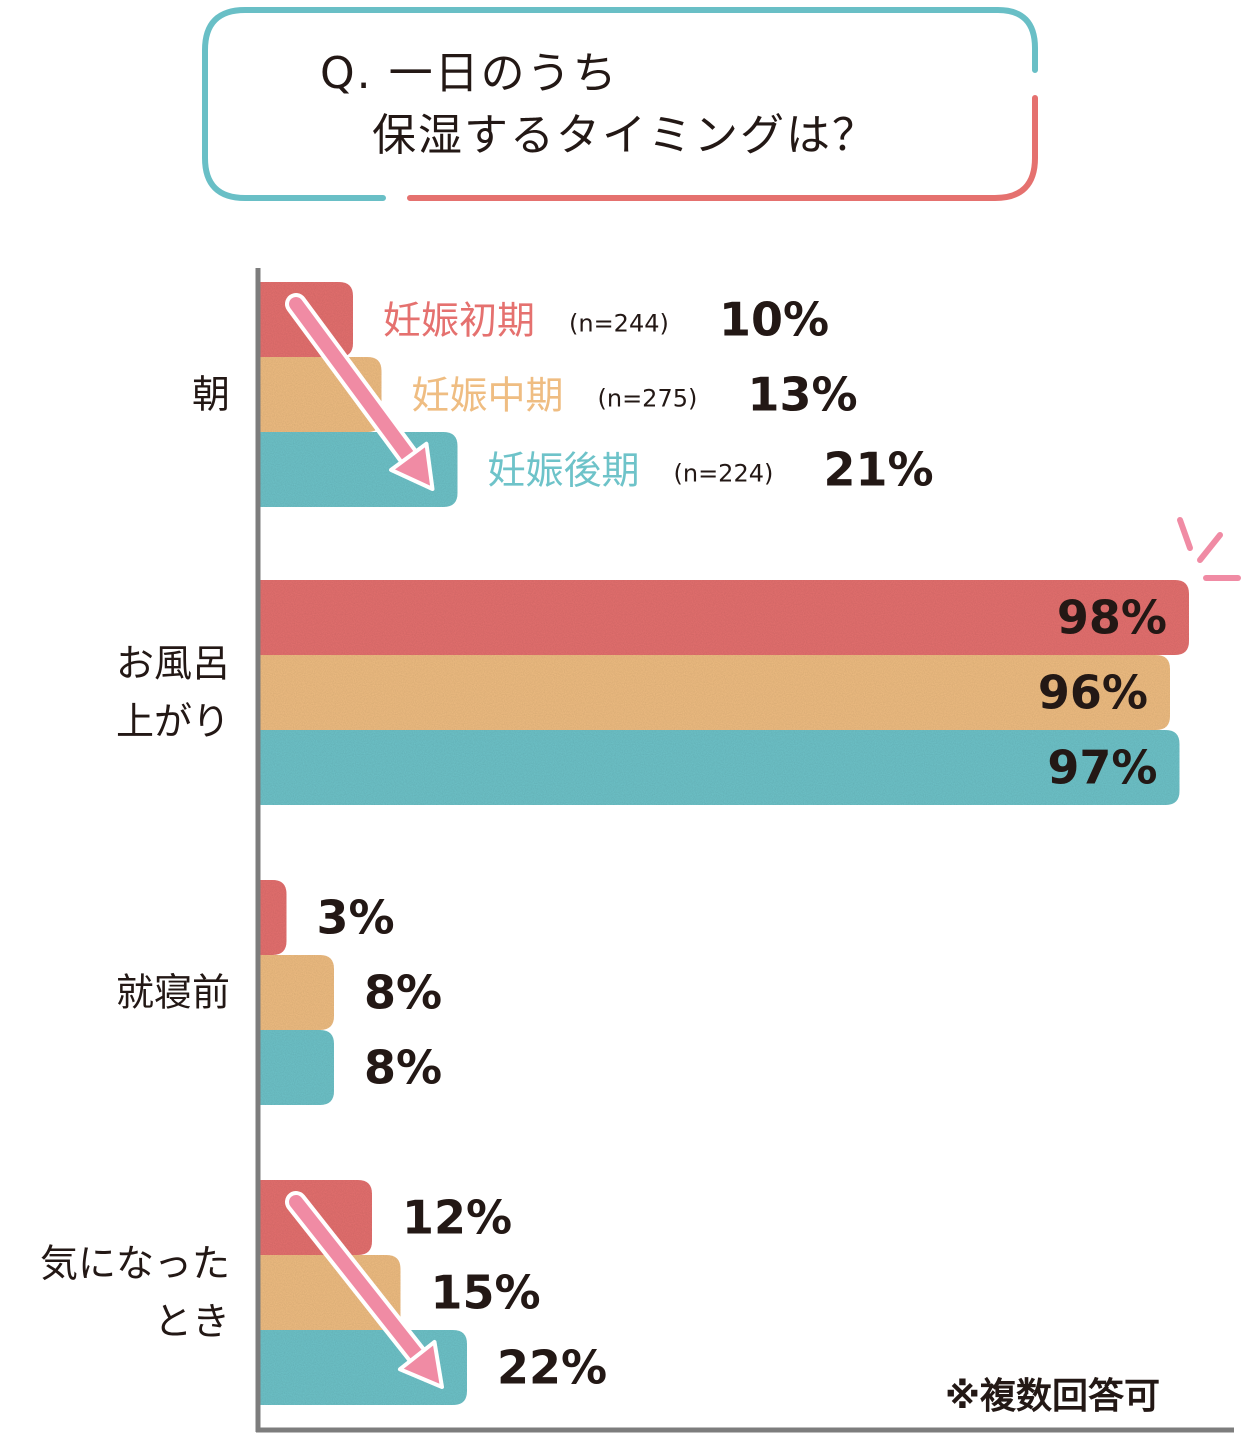 Image resolution: width=1242 pixels, height=1441 pixels. Describe the element at coordinates (564, 471) in the screenshot. I see `series-name-label: 妊娠後期` at that location.